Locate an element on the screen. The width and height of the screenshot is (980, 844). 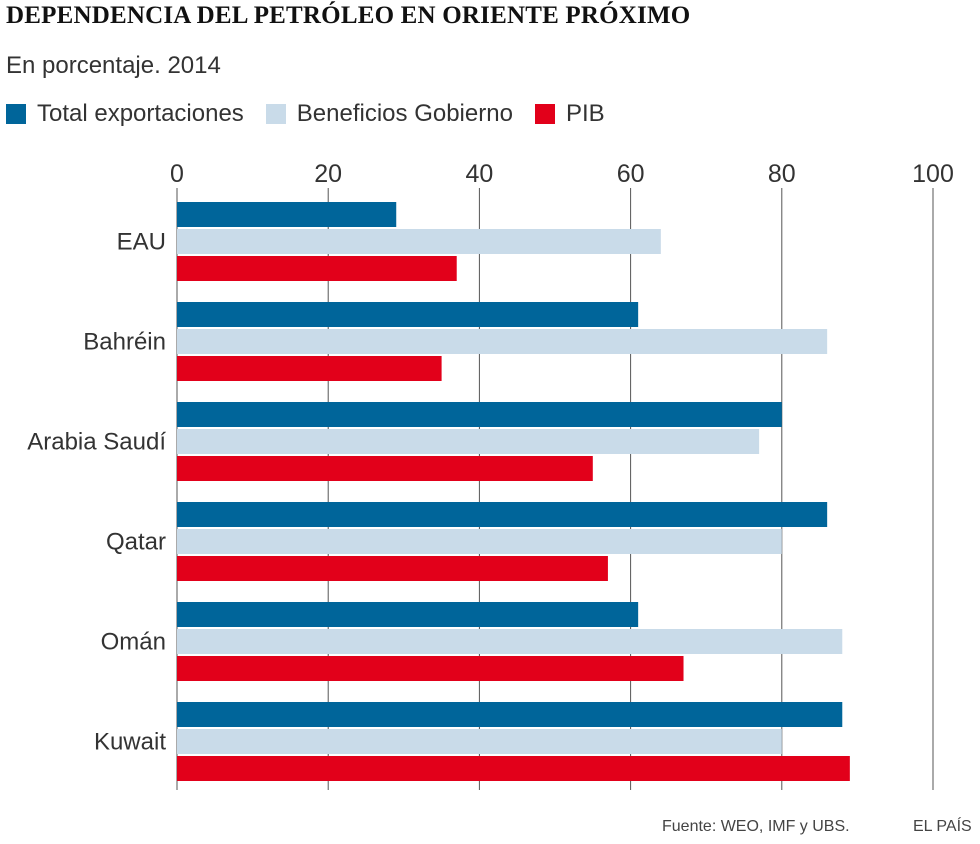
legend-label-government: Beneficios Gobierno is located at coordinates (404, 113).